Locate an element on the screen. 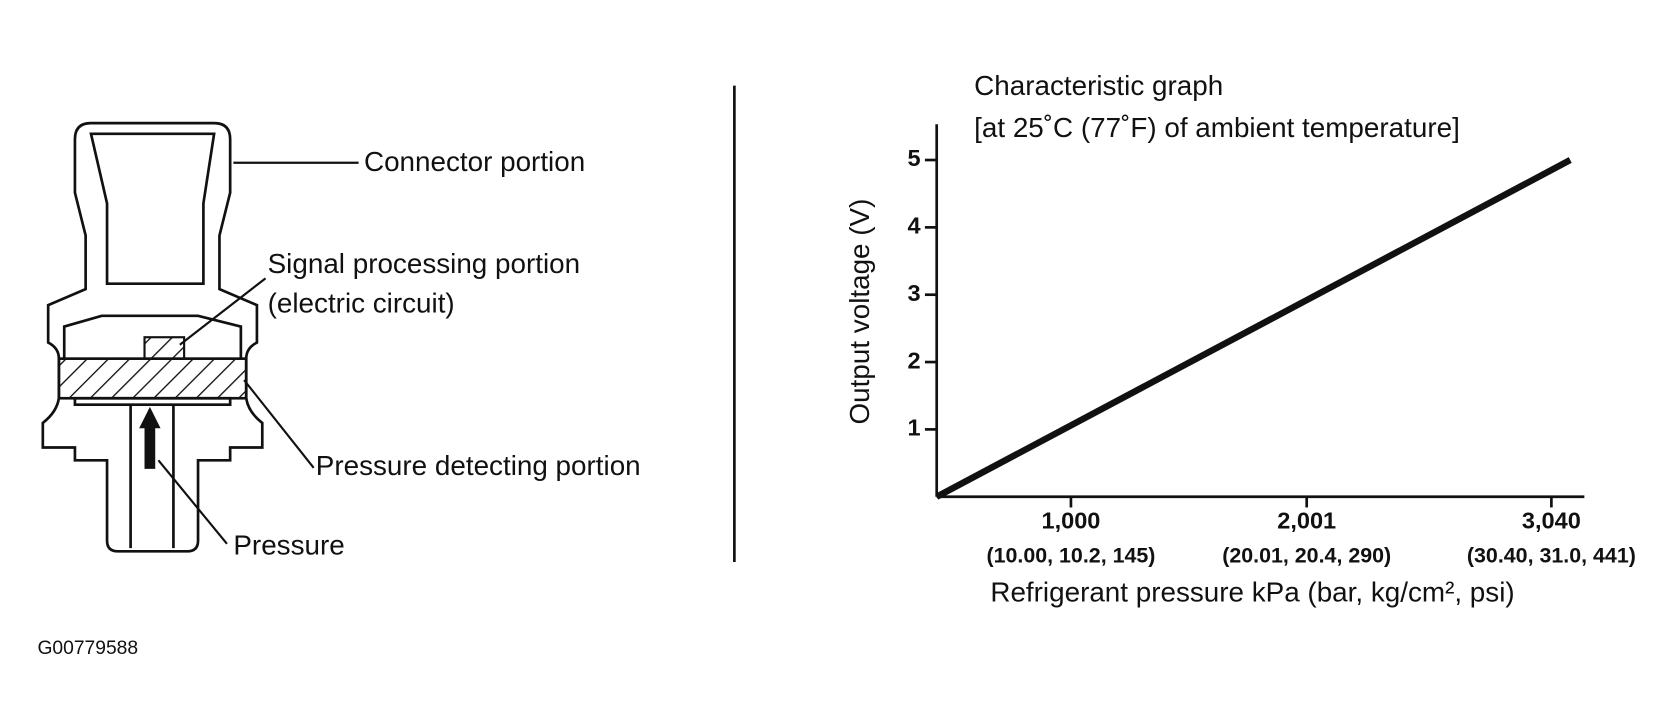 The width and height of the screenshot is (1670, 728). y-tick-label: 3 is located at coordinates (914, 293).